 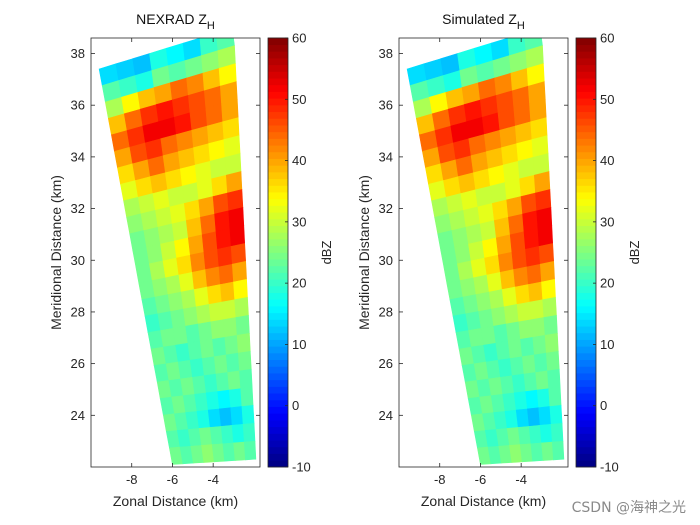 I want to click on colorbar-tick-label: 20, so click(x=299, y=283).